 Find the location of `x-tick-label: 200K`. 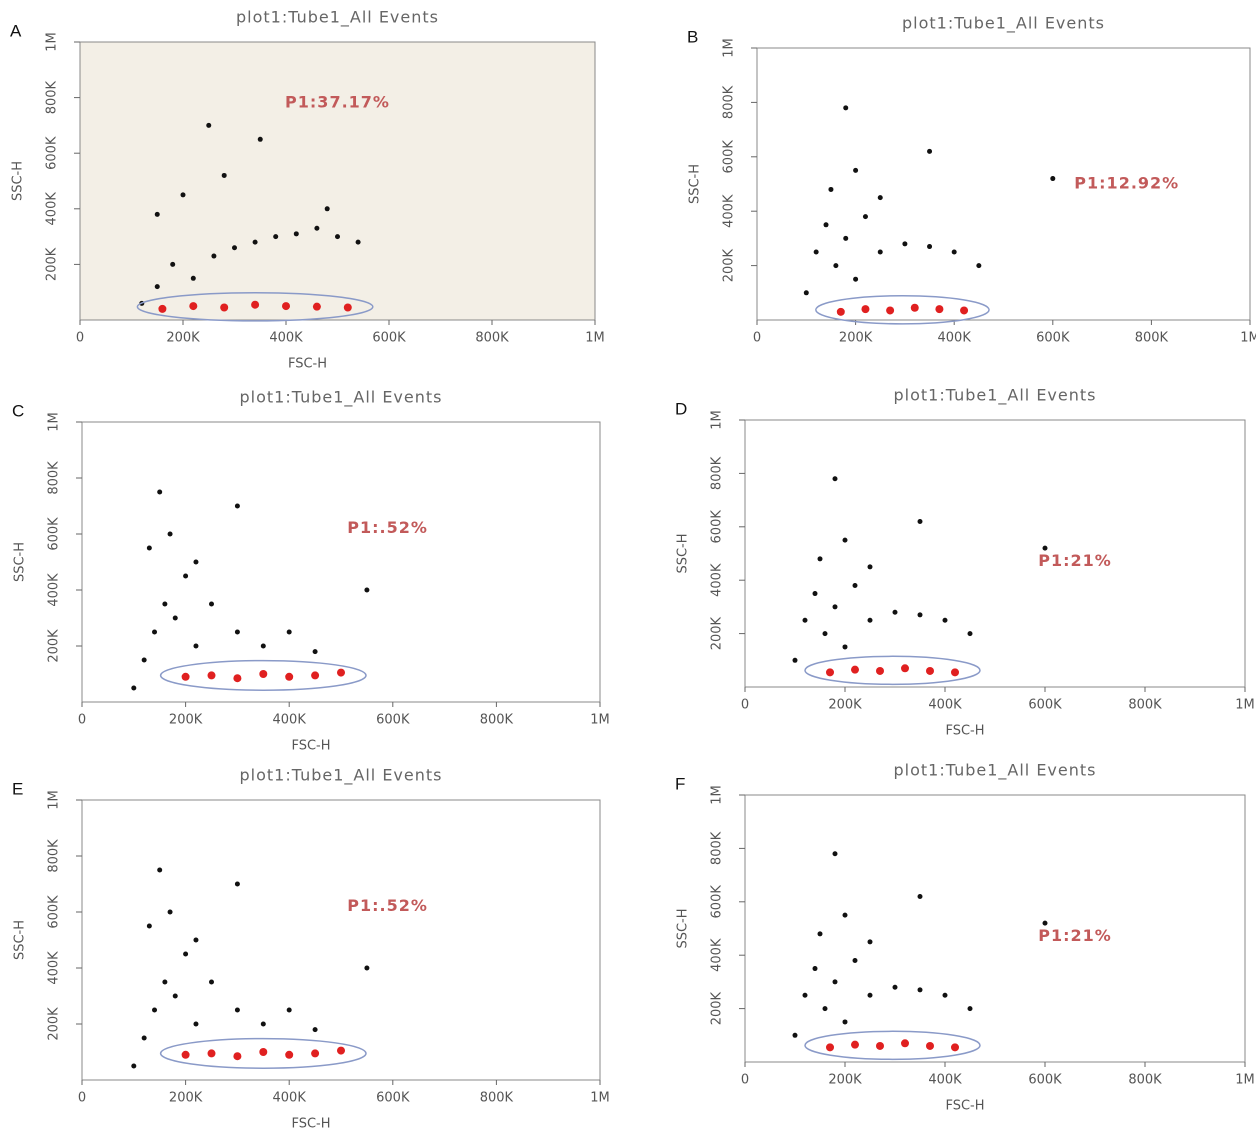

x-tick-label: 200K is located at coordinates (186, 720).